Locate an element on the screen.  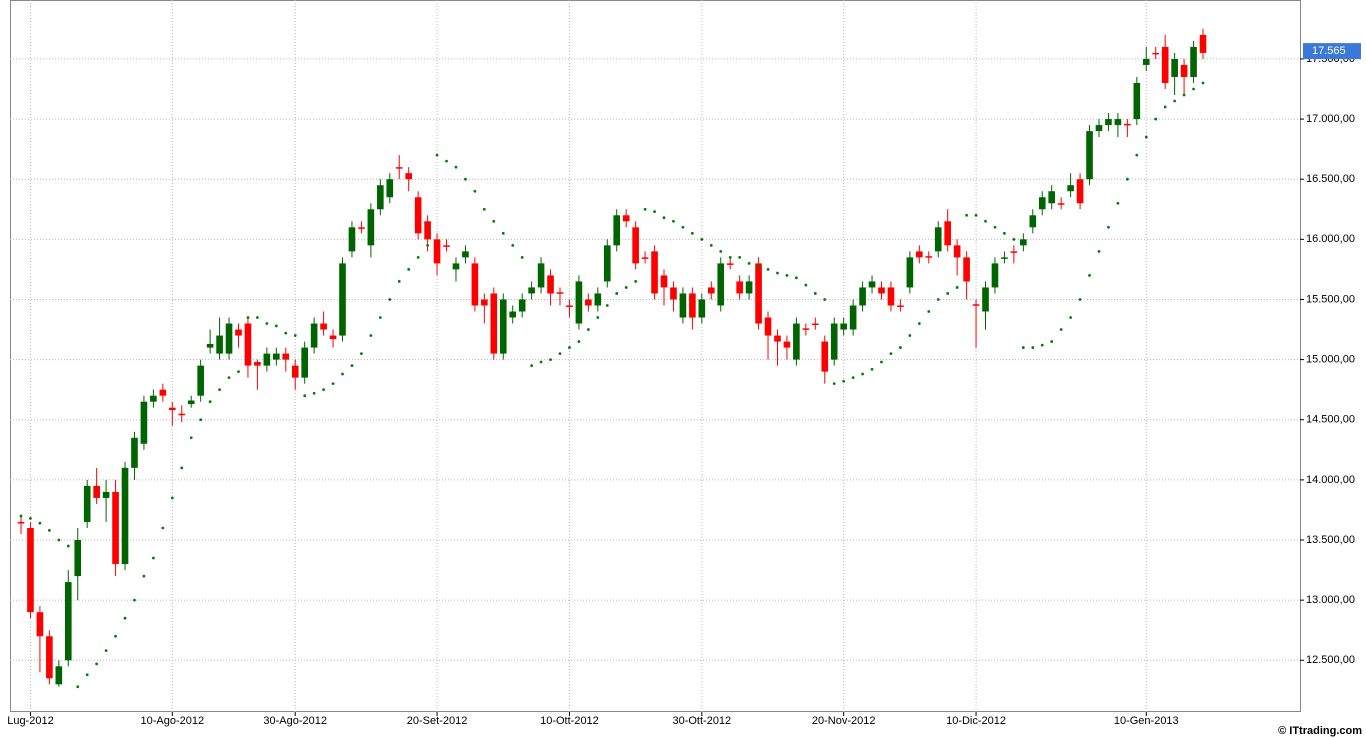
y-tick-label: 15.500,00 is located at coordinates (1330, 299).